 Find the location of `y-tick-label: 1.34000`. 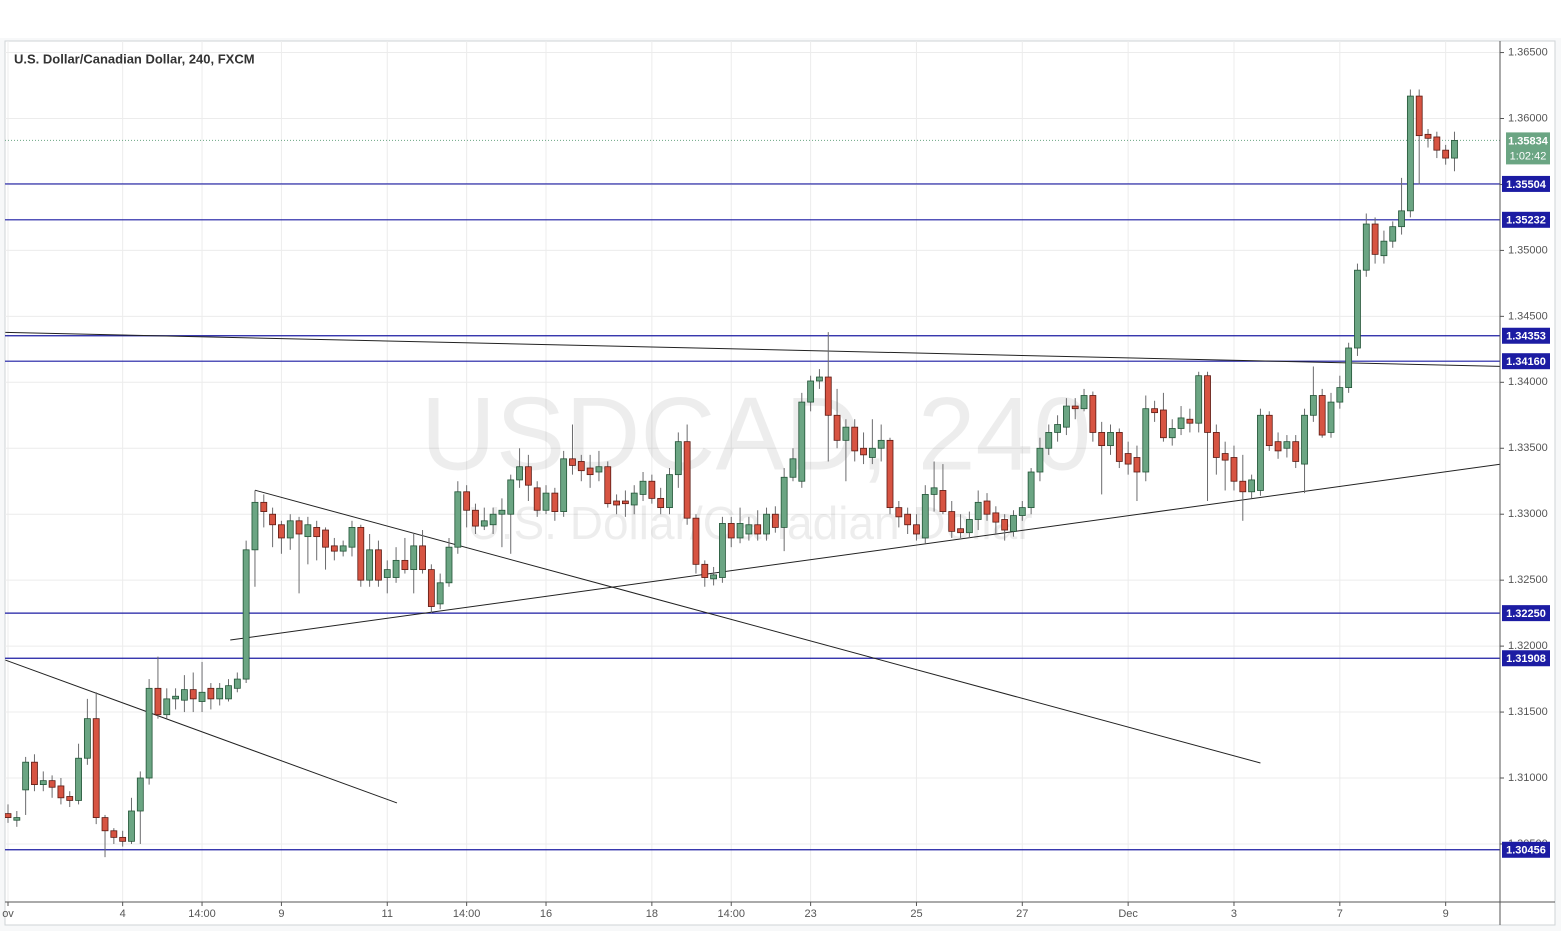

y-tick-label: 1.34000 is located at coordinates (1528, 382).